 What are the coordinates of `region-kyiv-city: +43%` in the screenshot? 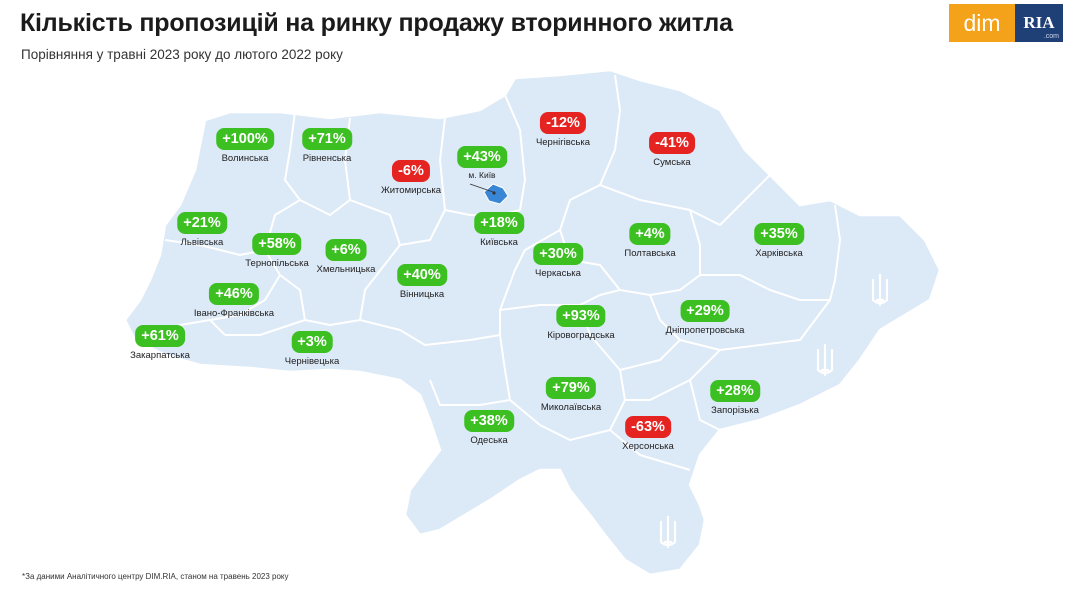 It's located at (482, 157).